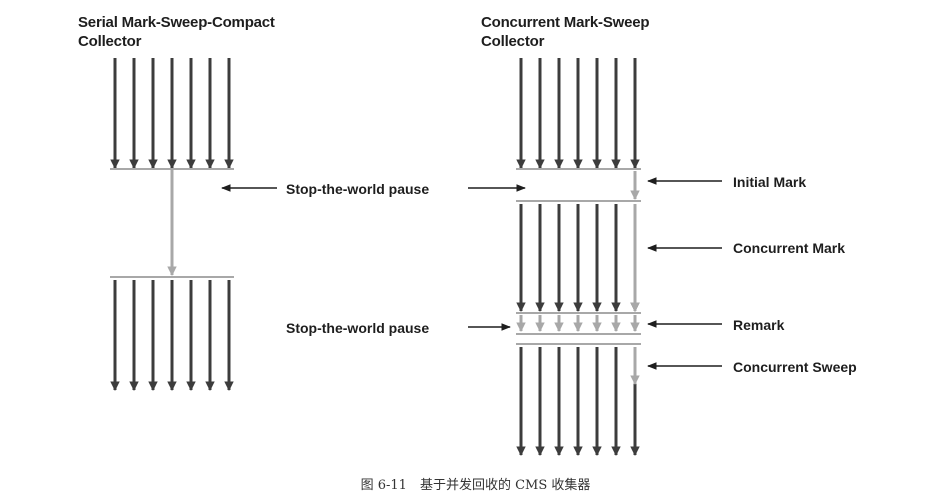  Describe the element at coordinates (565, 32) in the screenshot. I see `cms-collector-title: Concurrent Mark-Sweep Collector` at that location.